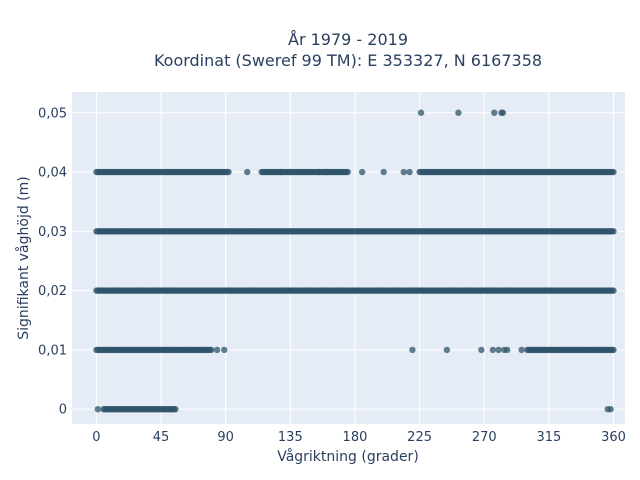 This screenshot has height=480, width=640. Describe the element at coordinates (52, 173) in the screenshot. I see `y-tick-label: 0,04` at that location.